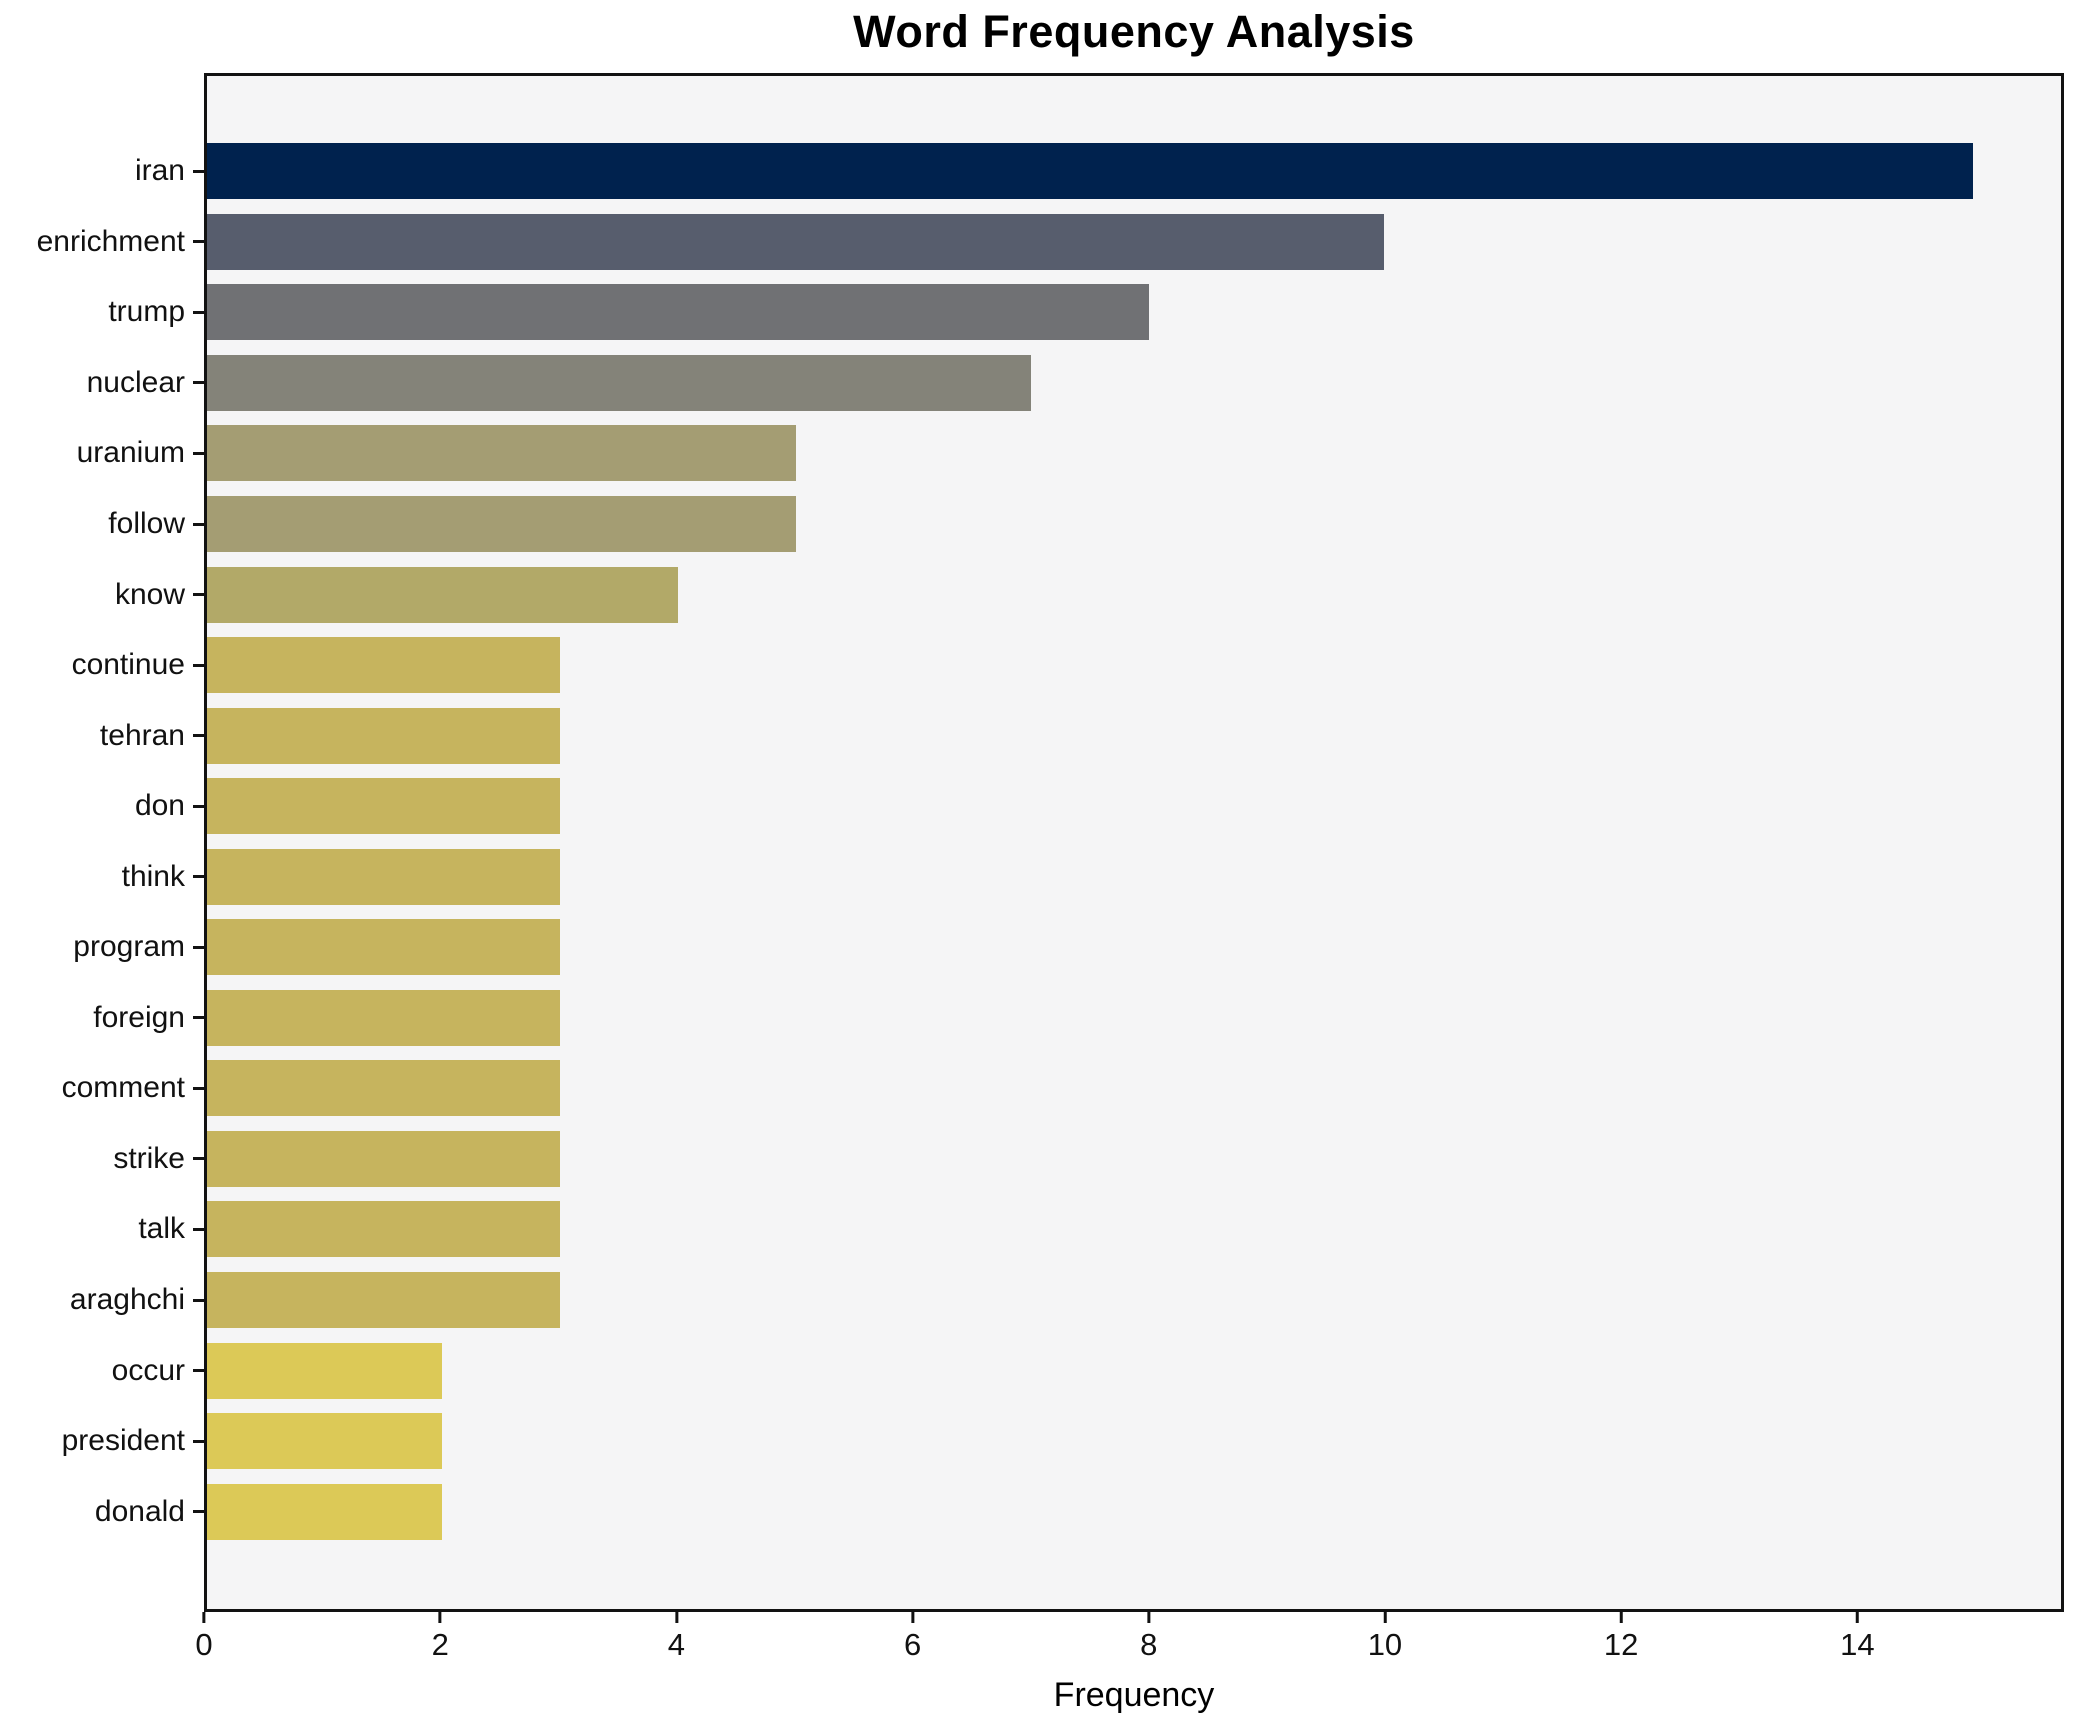  What do you see at coordinates (102, 1370) in the screenshot?
I see `y-label-row-occur: occur` at bounding box center [102, 1370].